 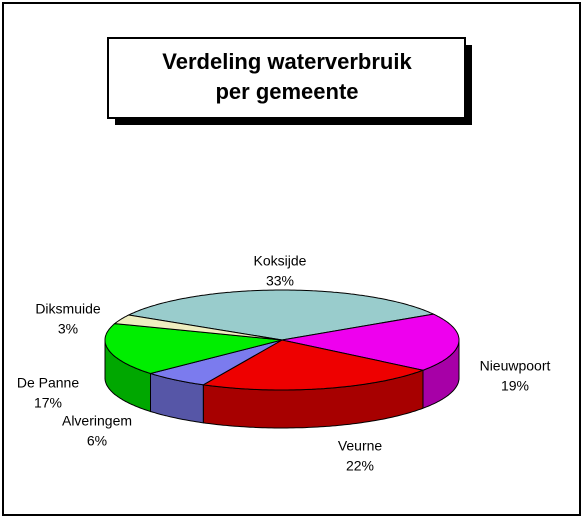 I want to click on chart-title: Verdeling waterverbruik, so click(x=287, y=61).